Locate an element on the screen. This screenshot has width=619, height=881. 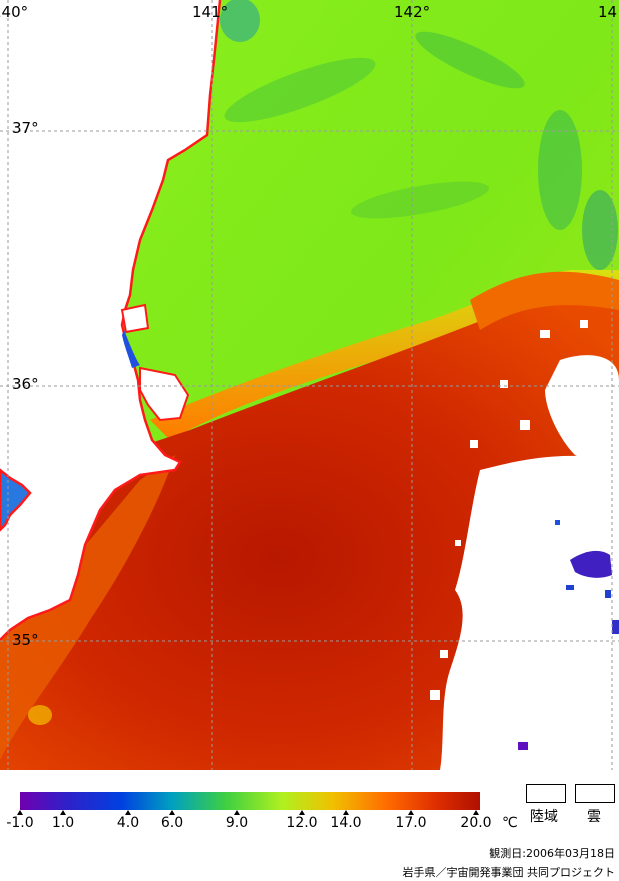
longitude-label-140: 140° is located at coordinates (14, 12).